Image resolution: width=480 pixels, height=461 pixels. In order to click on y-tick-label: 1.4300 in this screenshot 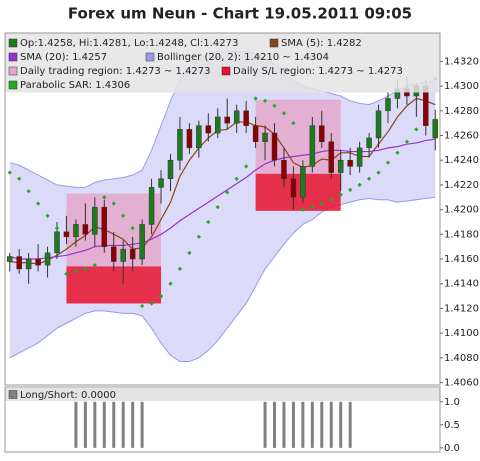, I will do `click(461, 86)`.